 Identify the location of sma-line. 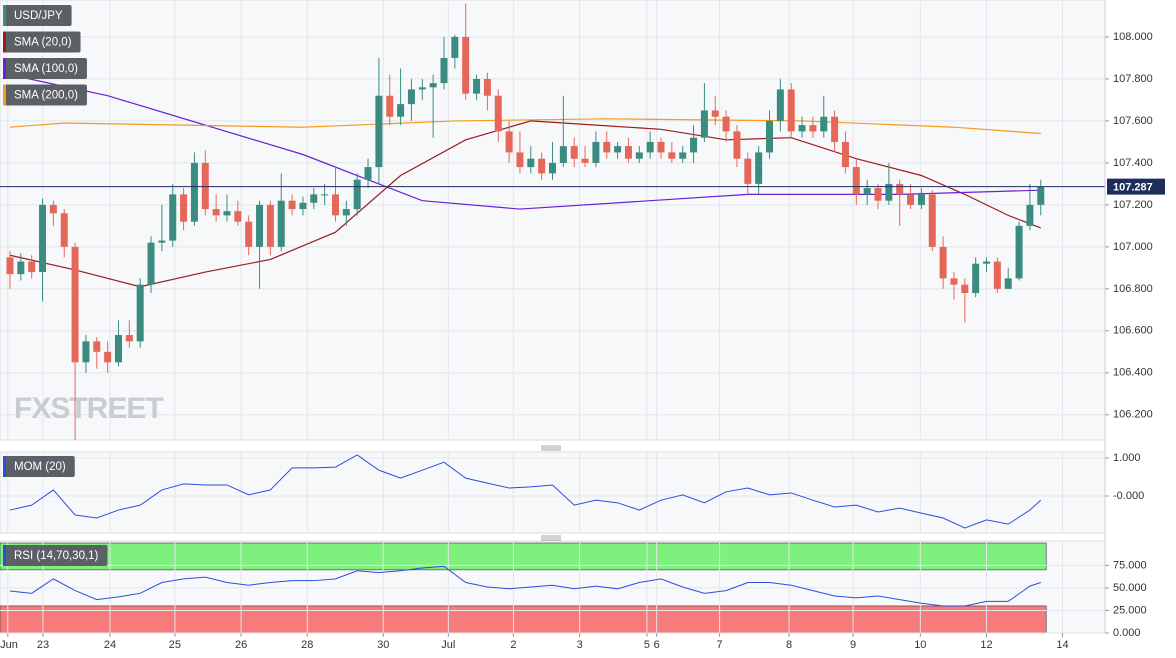
(525, 126).